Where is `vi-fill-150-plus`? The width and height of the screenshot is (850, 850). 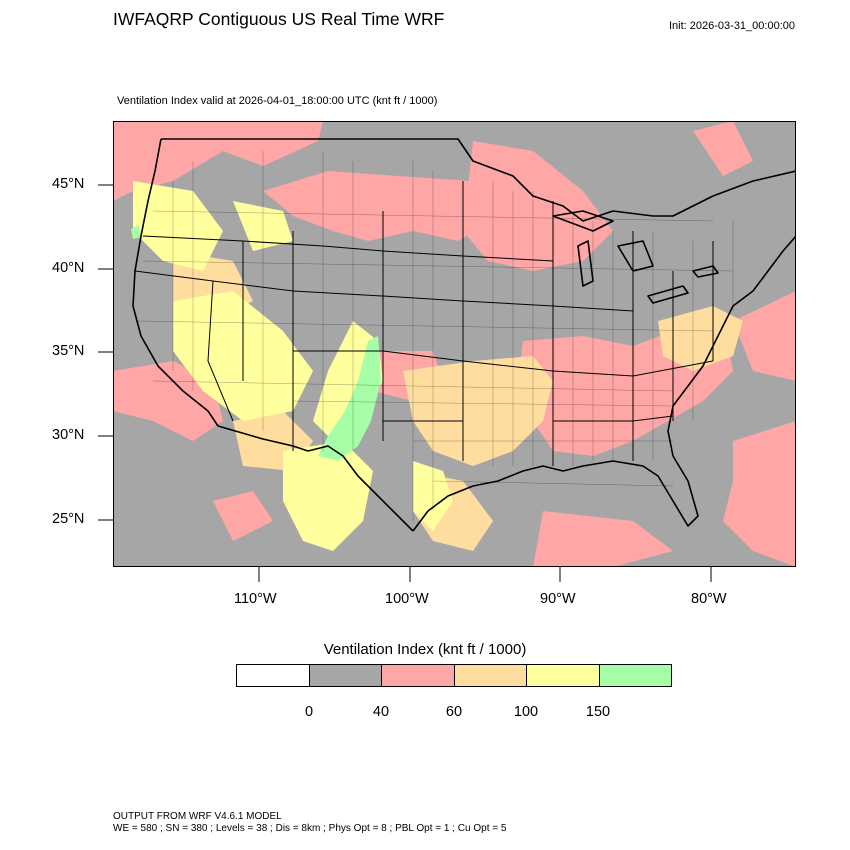
vi-fill-150-plus is located at coordinates (256, 343).